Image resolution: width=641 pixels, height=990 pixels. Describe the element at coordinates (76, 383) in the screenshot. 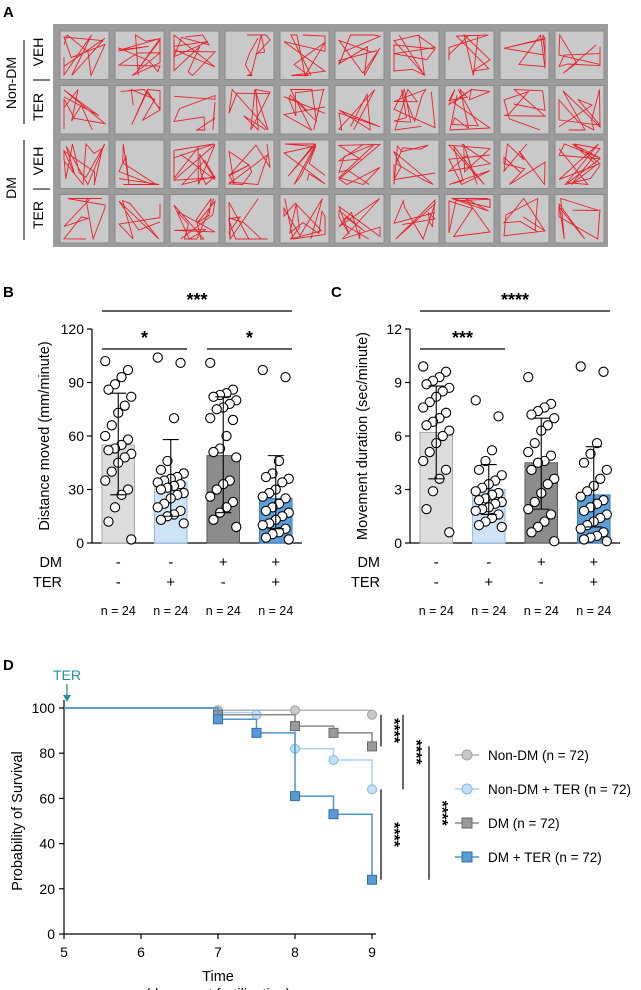

I see `y-tick-label: 90` at that location.